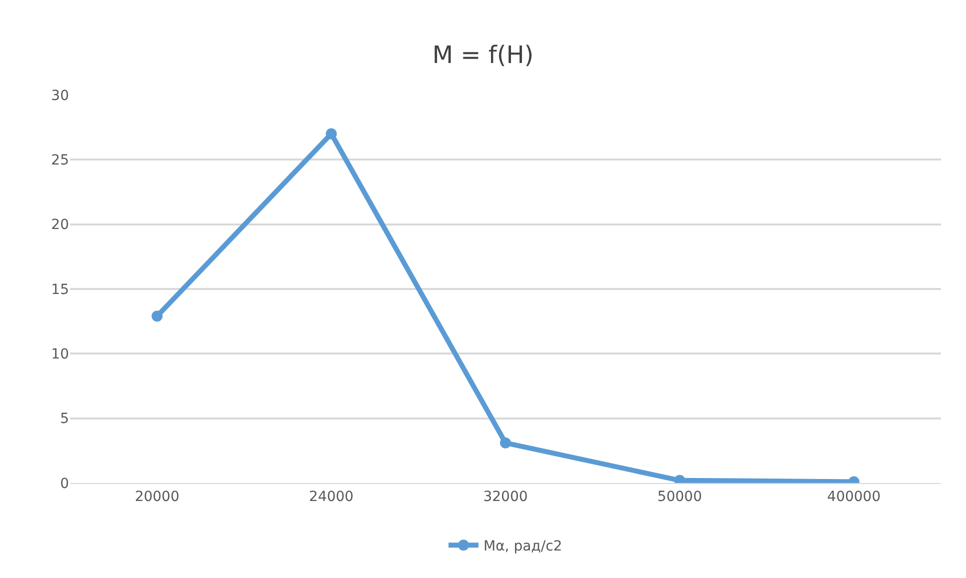  I want to click on y-tick-label: 15, so click(60, 290).